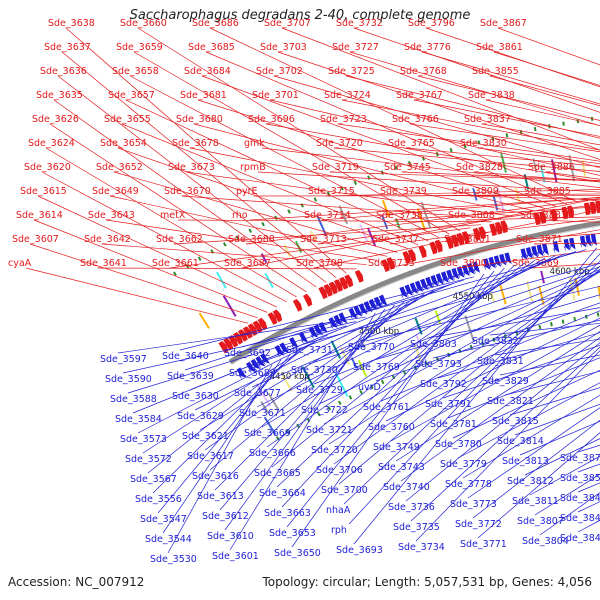 Image resolution: width=600 pixels, height=600 pixels. Describe the element at coordinates (148, 459) in the screenshot. I see `reverse-gene-label: Sde_3572` at that location.